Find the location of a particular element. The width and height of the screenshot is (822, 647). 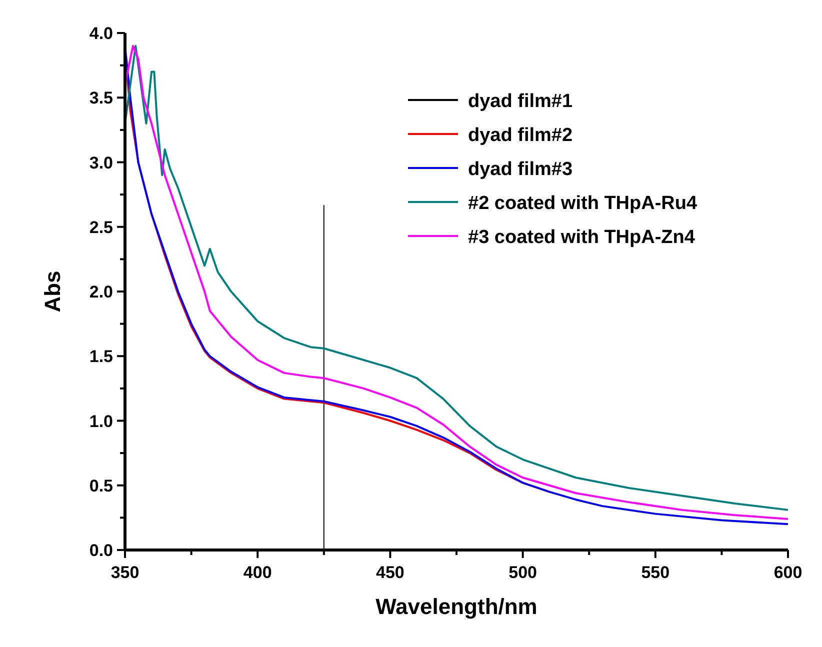

x-tick-label: 450 is located at coordinates (390, 572).